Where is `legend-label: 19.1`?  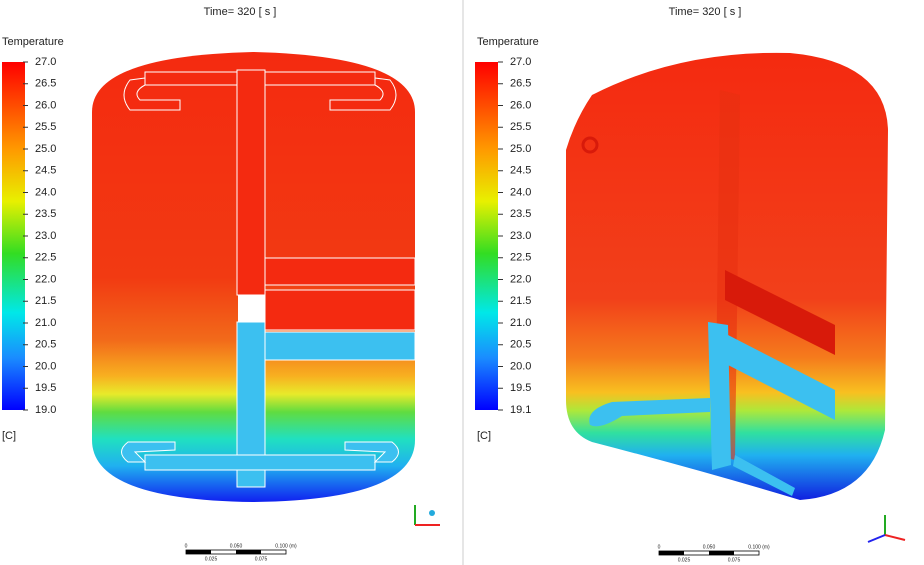 legend-label: 19.1 is located at coordinates (520, 410).